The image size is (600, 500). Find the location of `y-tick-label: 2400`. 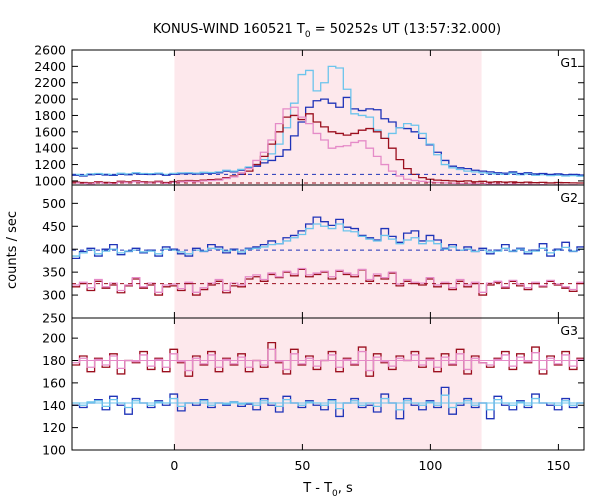

y-tick-label: 2400 is located at coordinates (50, 66).